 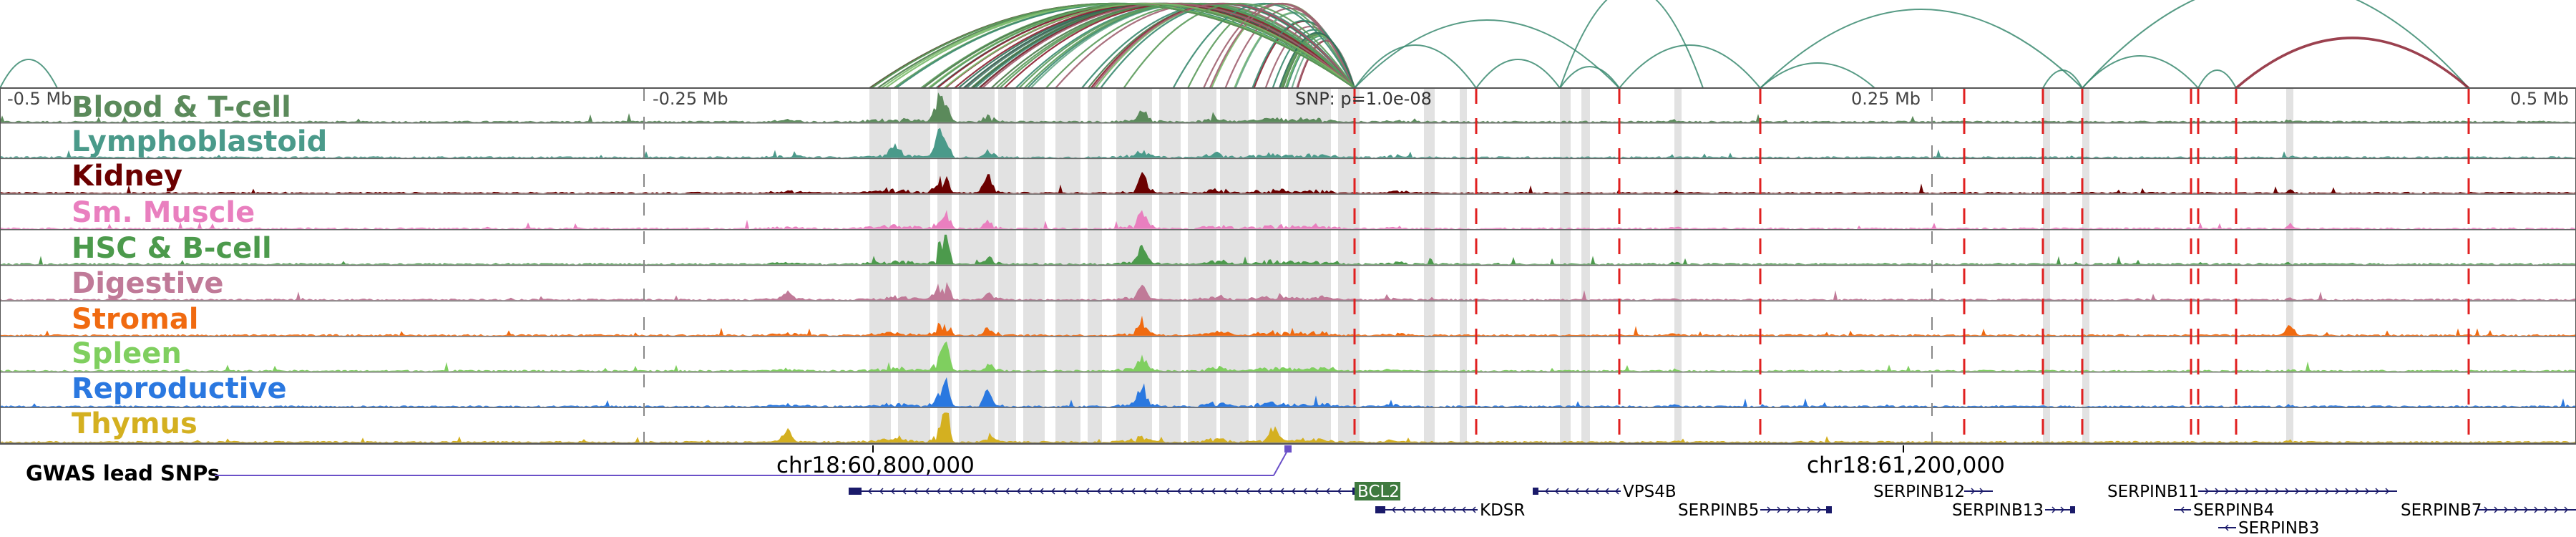 I want to click on gene-label-serpinb4: SERPINB4, so click(x=2233, y=510).